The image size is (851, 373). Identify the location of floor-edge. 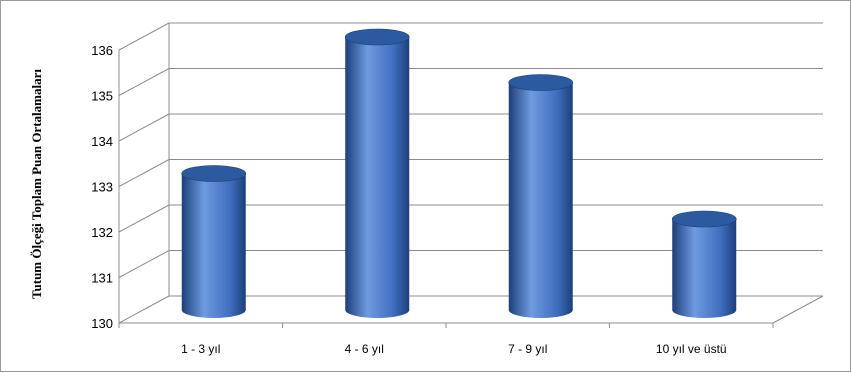
(798, 309).